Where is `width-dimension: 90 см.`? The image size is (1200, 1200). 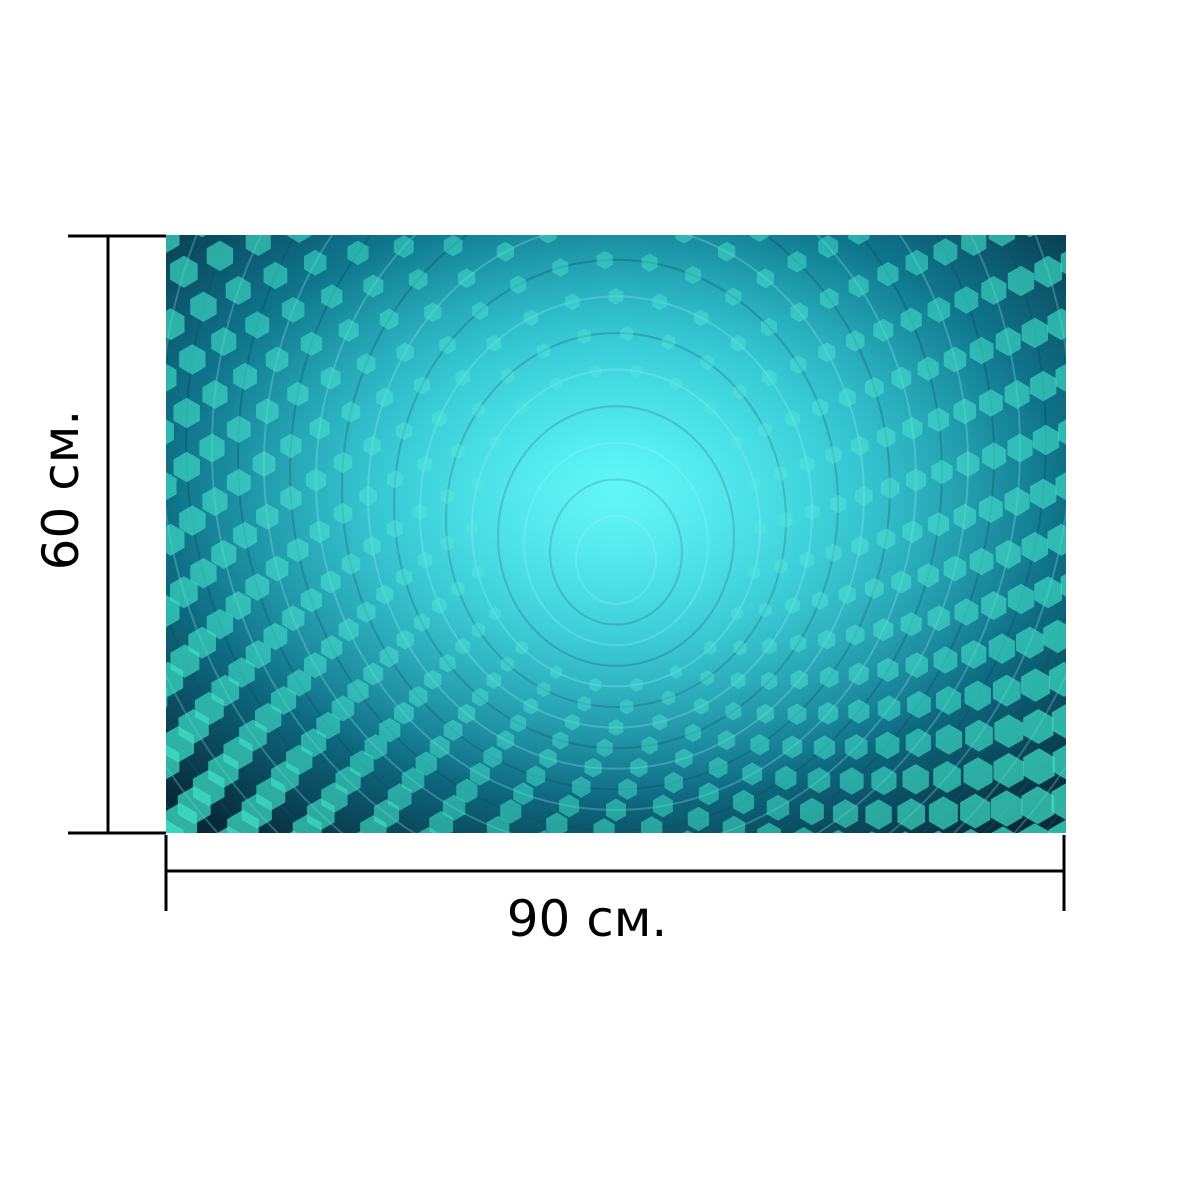 width-dimension: 90 см. is located at coordinates (615, 891).